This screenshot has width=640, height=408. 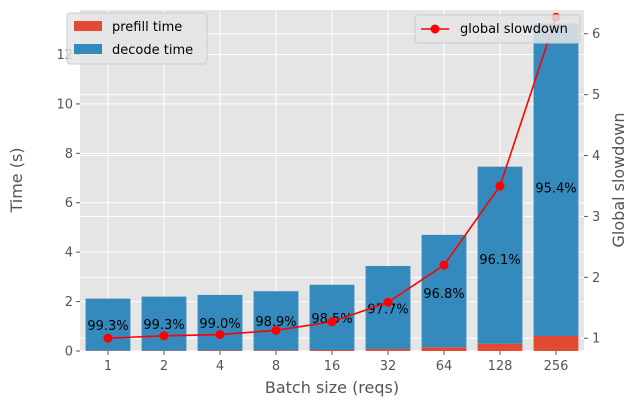 What do you see at coordinates (596, 217) in the screenshot?
I see `y2-tick-label: 3` at bounding box center [596, 217].